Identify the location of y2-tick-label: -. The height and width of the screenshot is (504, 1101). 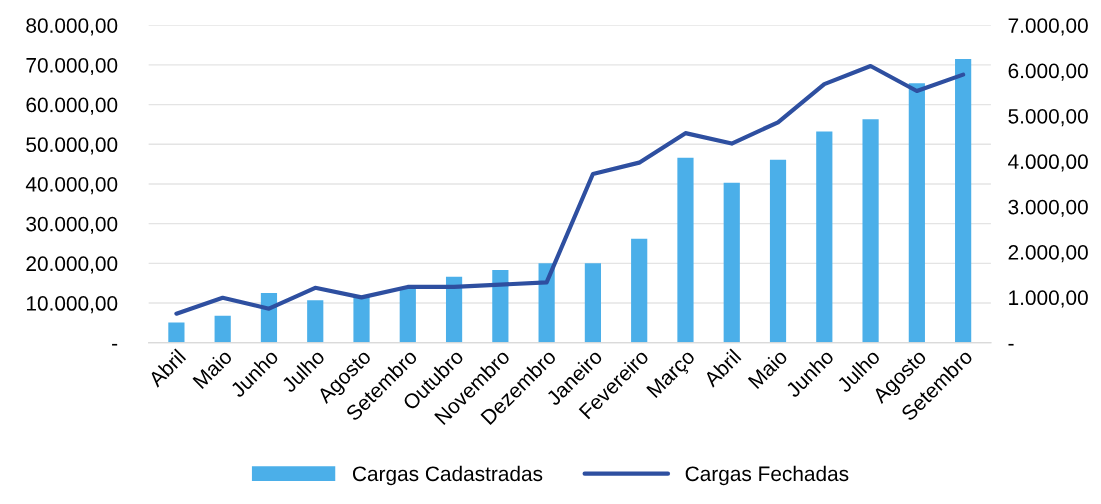
(1011, 344).